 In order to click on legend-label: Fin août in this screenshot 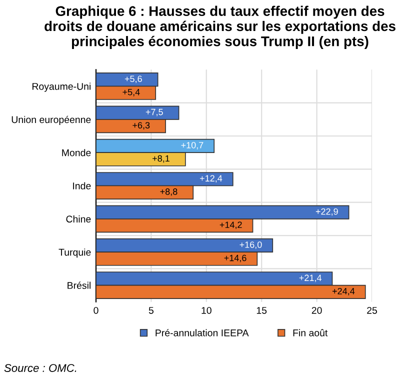, I will do `click(310, 332)`.